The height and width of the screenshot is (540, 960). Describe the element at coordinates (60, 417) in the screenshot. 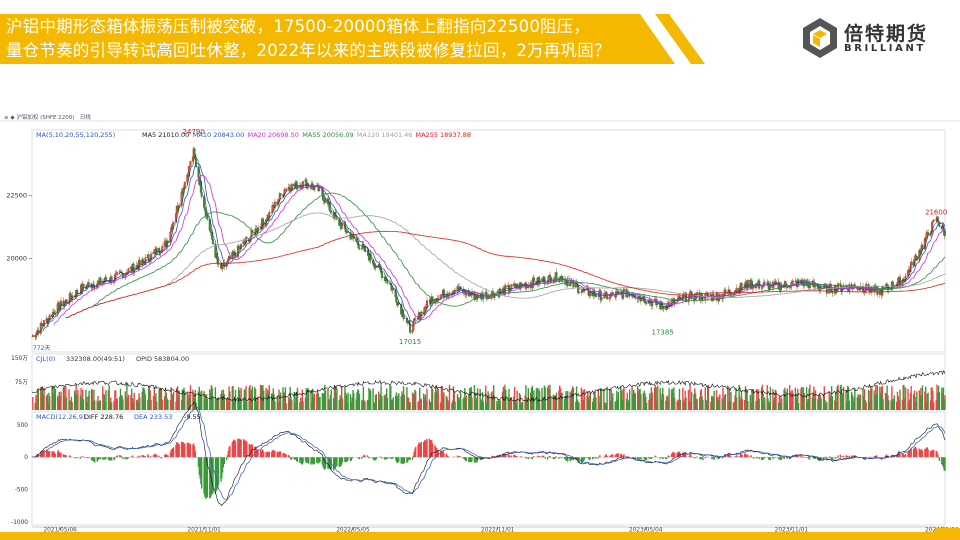

I see `macd-legend: MACD(12,26,9)` at that location.